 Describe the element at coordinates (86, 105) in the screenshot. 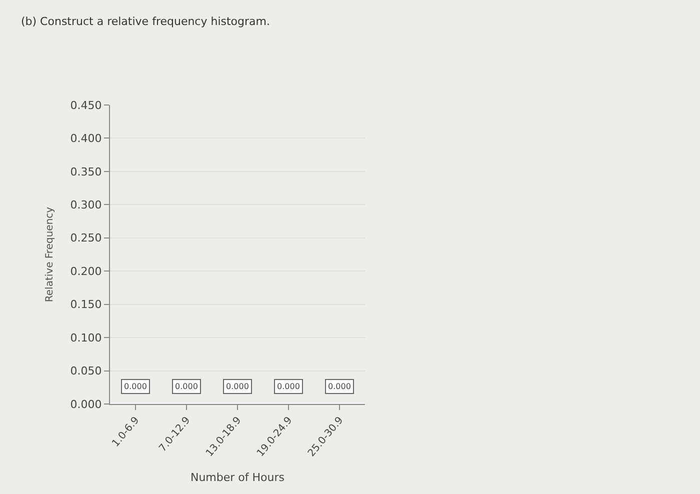

I see `y-tick-label: 0.450` at that location.